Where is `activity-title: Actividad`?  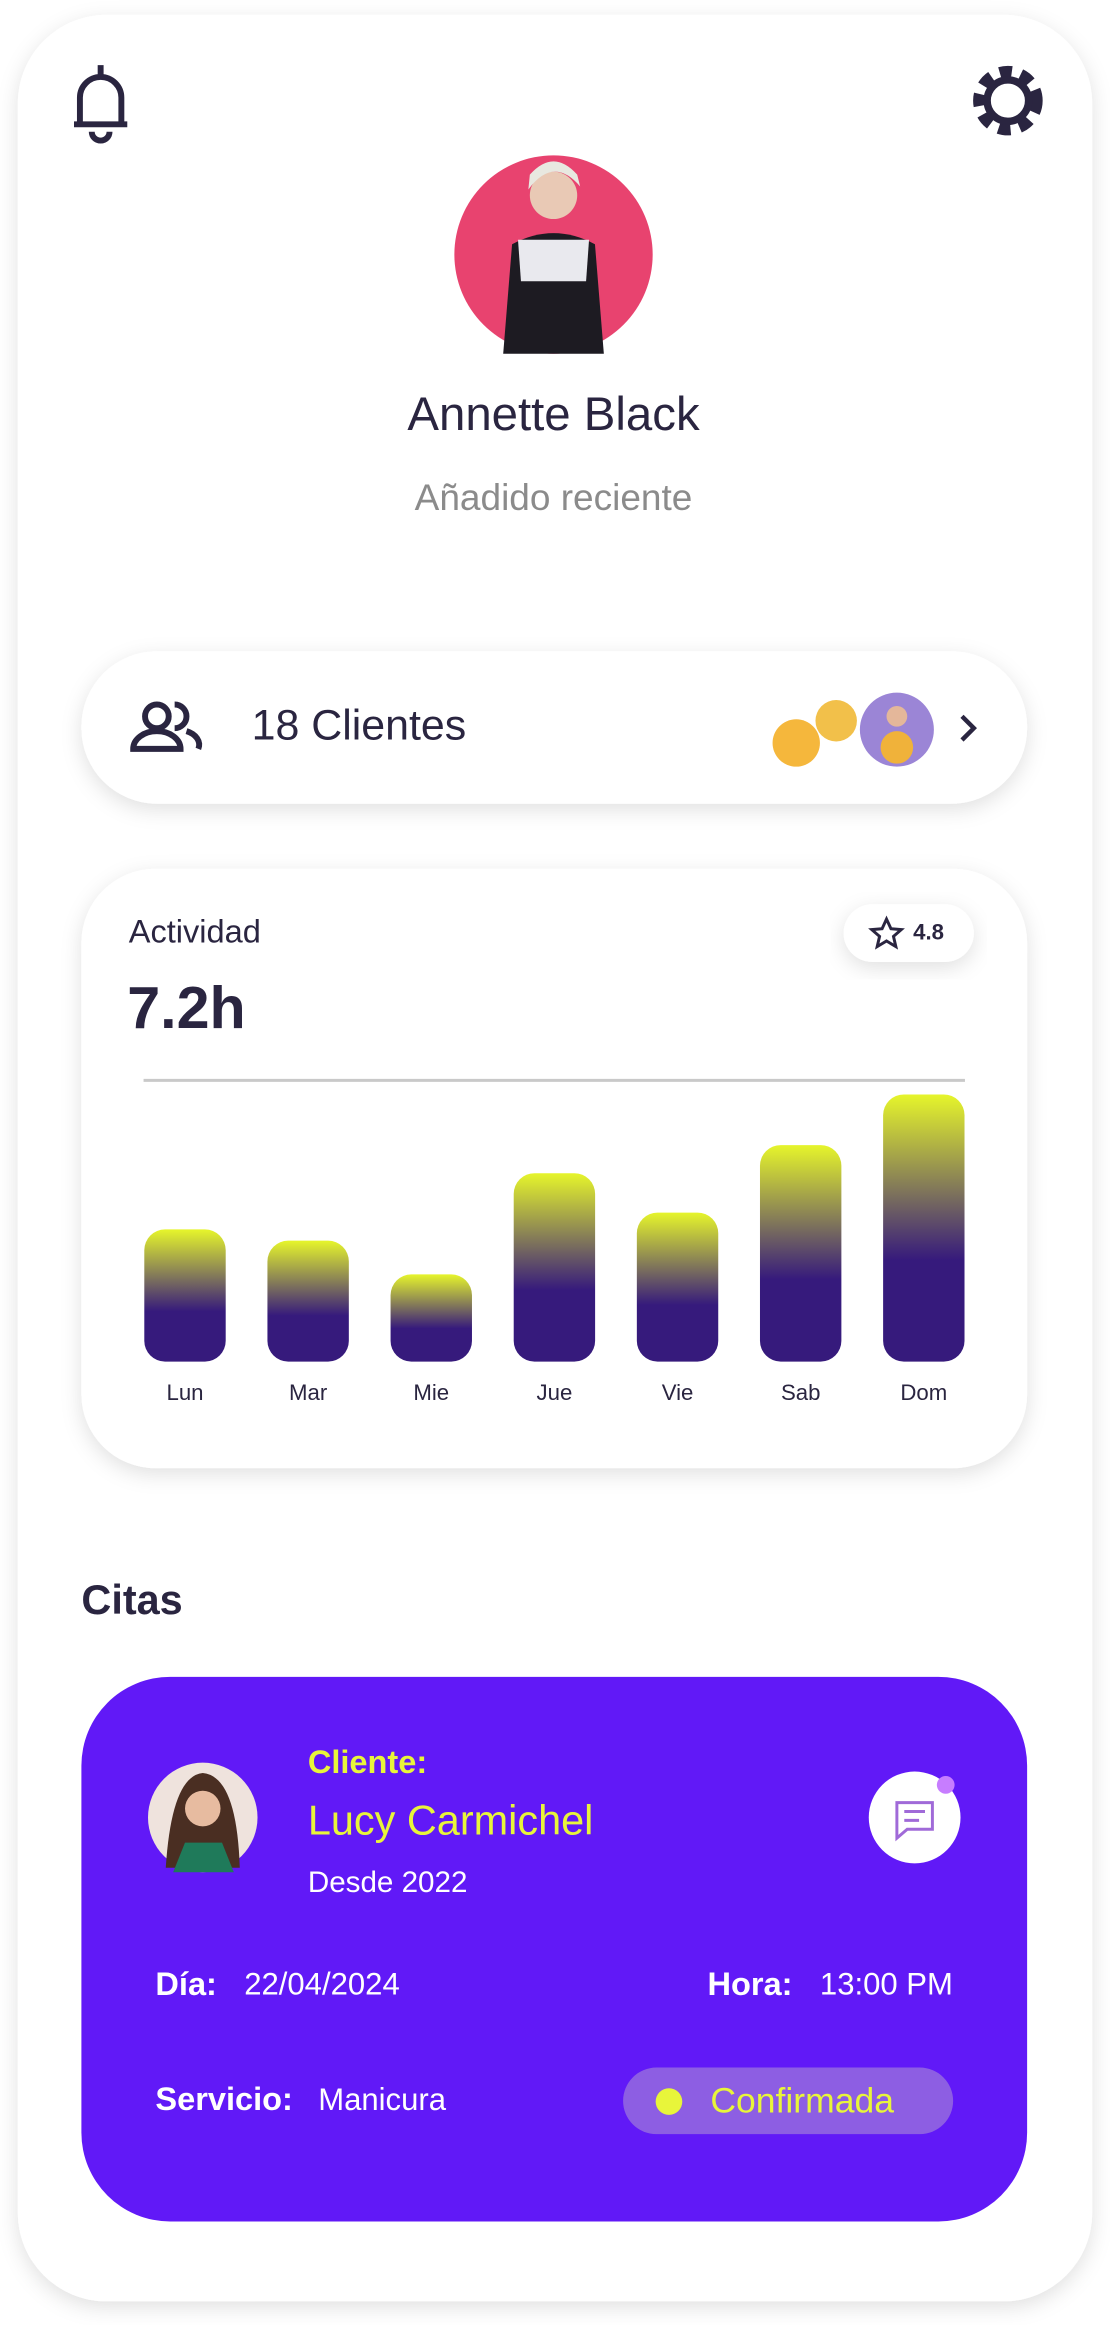
activity-title: Actividad is located at coordinates (195, 931).